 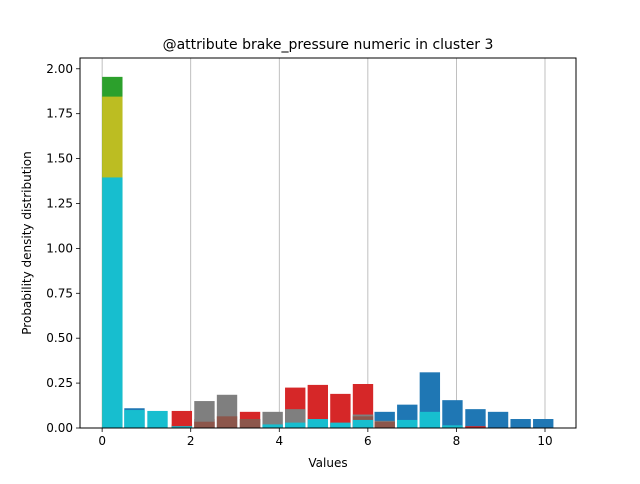 I want to click on y-axis-ticks: 0.00 0.25 0.50 0.75 1.00 1.25 1.50 1.75 2.00, so click(x=63, y=248).